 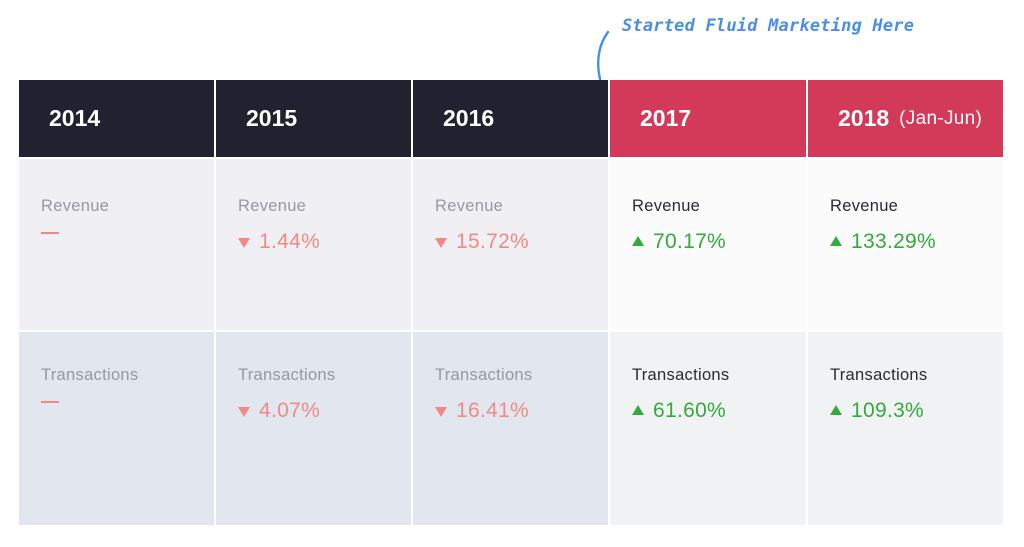 What do you see at coordinates (864, 118) in the screenshot?
I see `year-label: 2018` at bounding box center [864, 118].